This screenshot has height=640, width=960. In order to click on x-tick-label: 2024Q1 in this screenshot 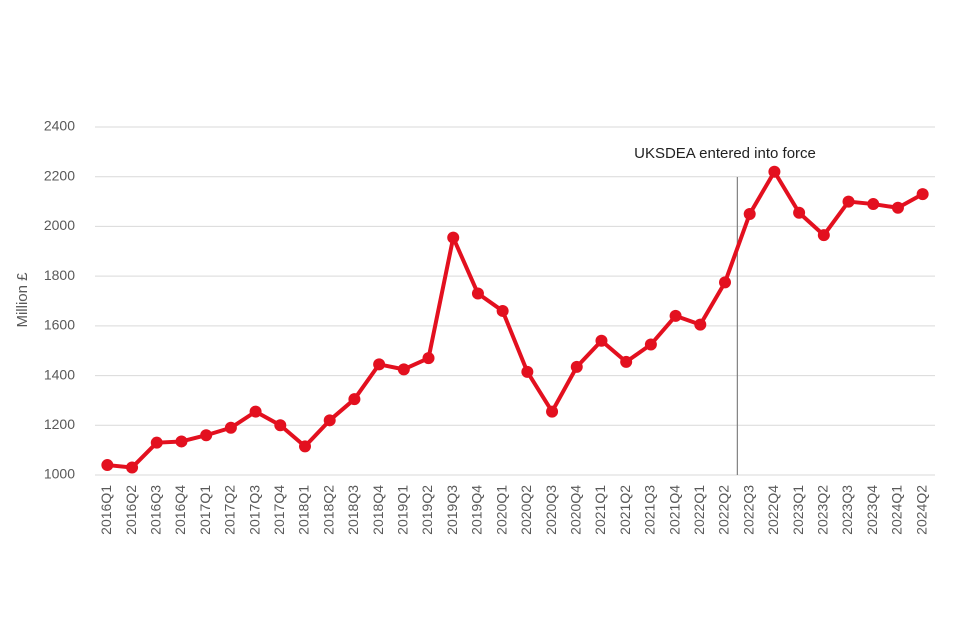, I will do `click(897, 510)`.